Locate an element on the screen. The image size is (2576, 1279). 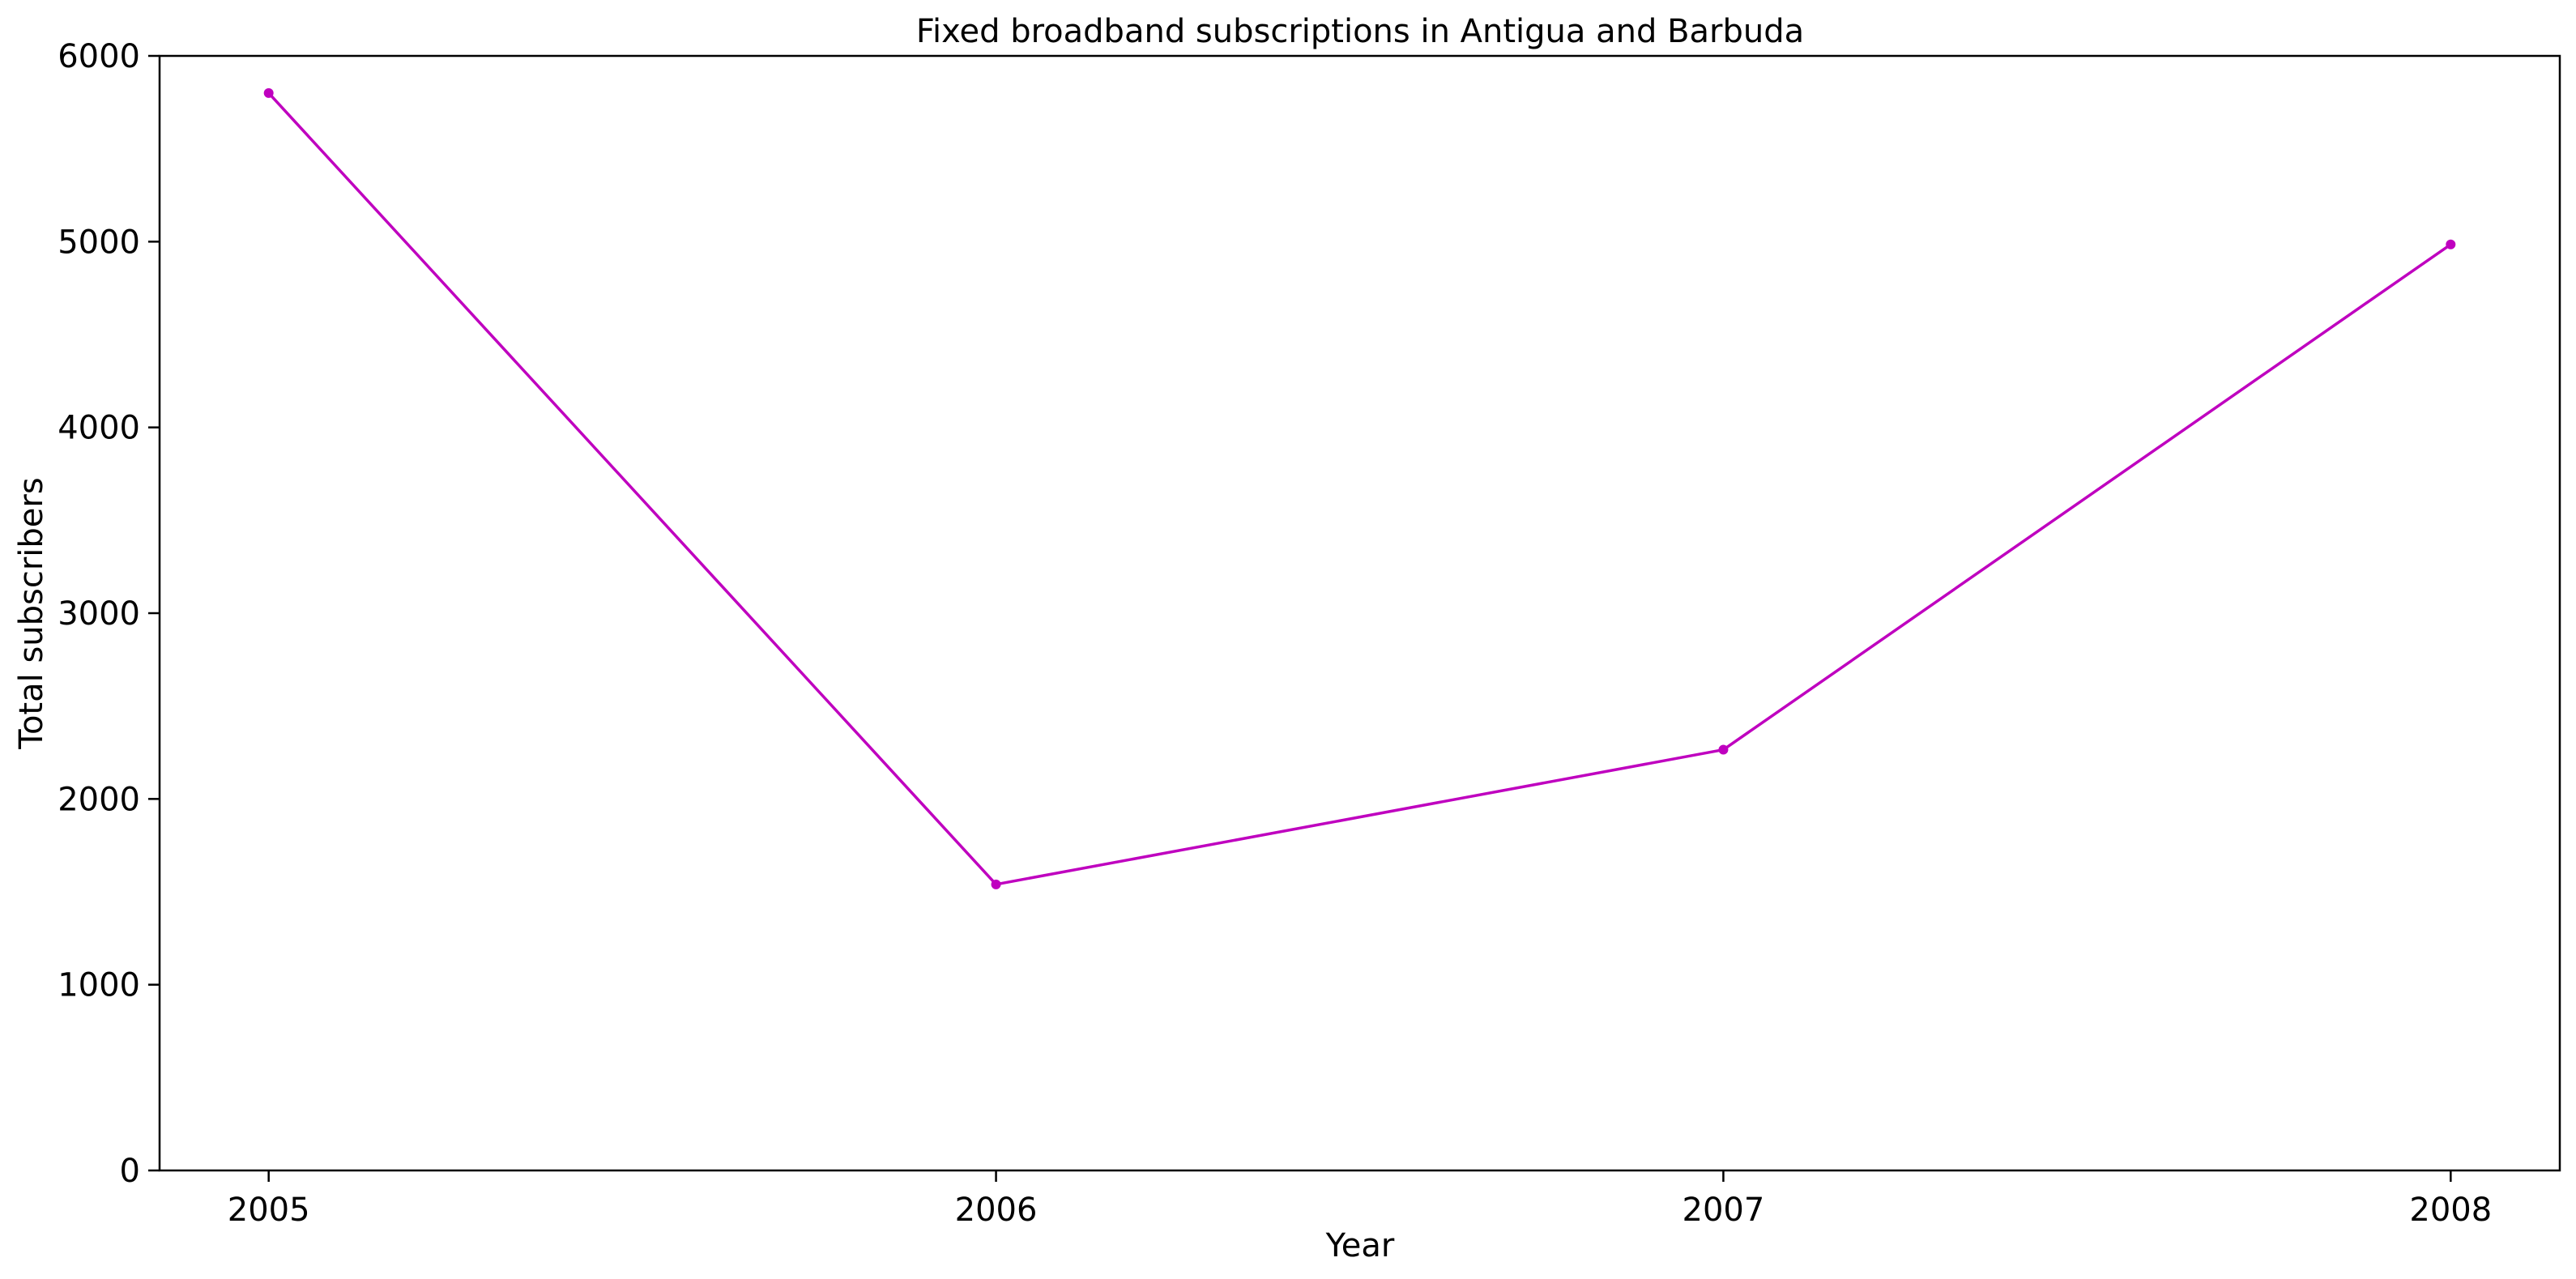
x-tick-label: 2005 is located at coordinates (269, 1210).